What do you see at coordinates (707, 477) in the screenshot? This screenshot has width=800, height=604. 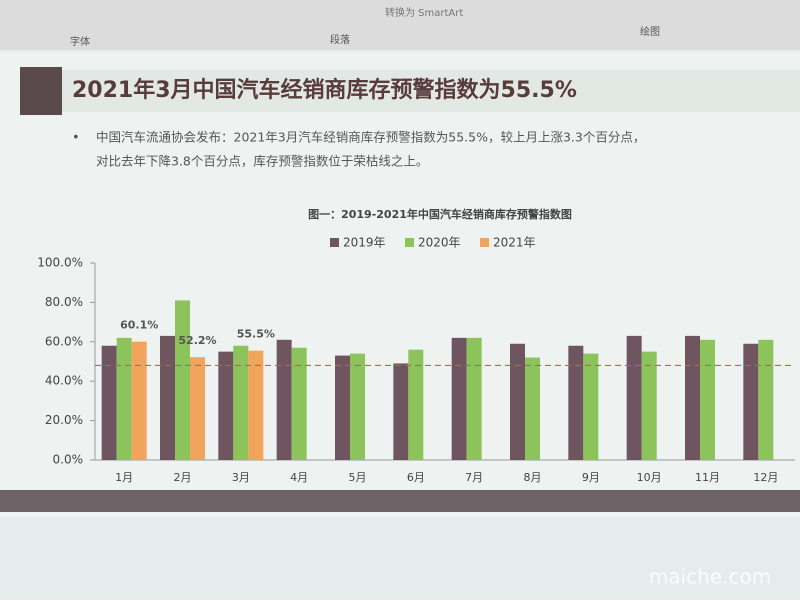 I see `x-tick-label: 11月` at bounding box center [707, 477].